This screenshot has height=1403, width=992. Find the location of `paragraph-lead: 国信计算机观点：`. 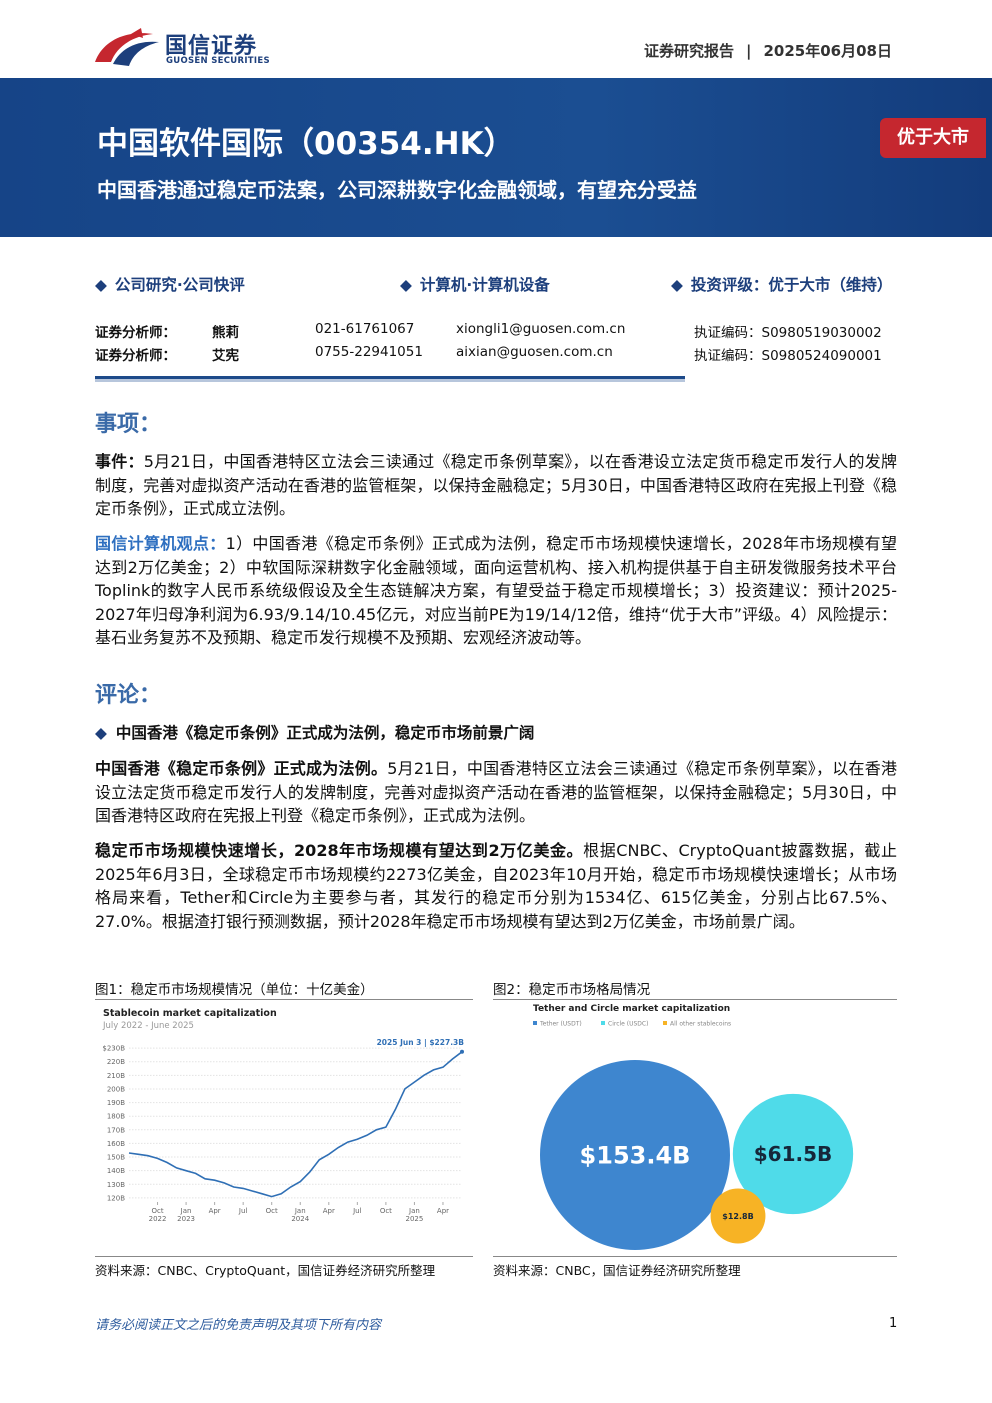

paragraph-lead: 国信计算机观点： is located at coordinates (160, 543).